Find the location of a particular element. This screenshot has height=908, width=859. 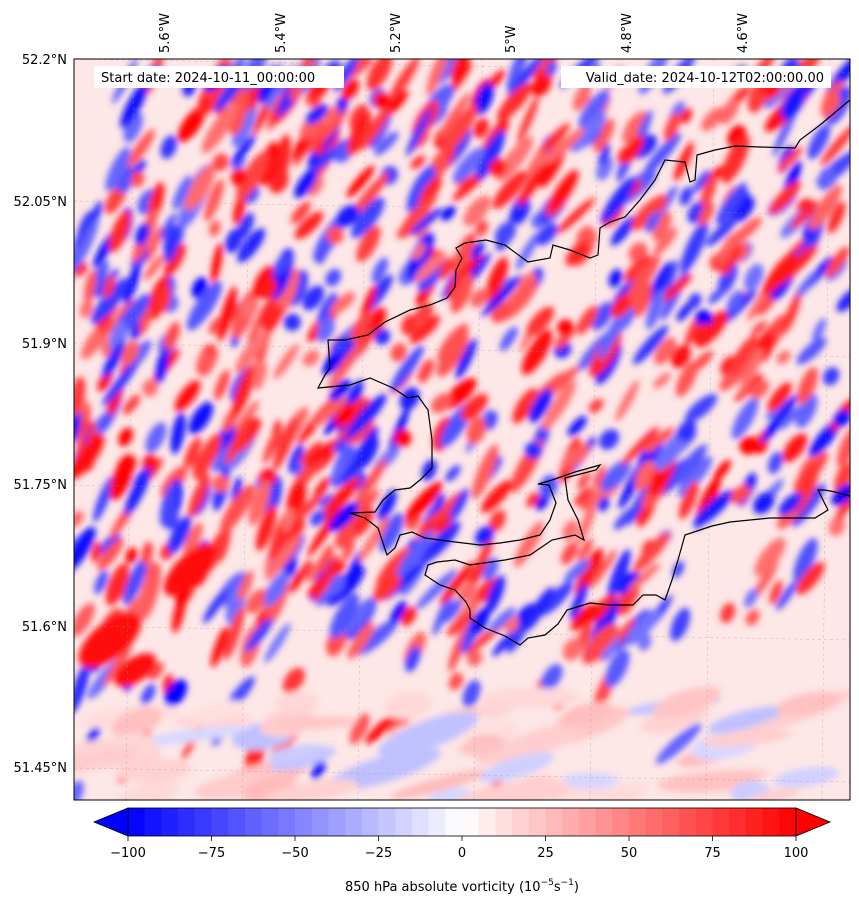

lon-label: 5.6°W is located at coordinates (165, 33).